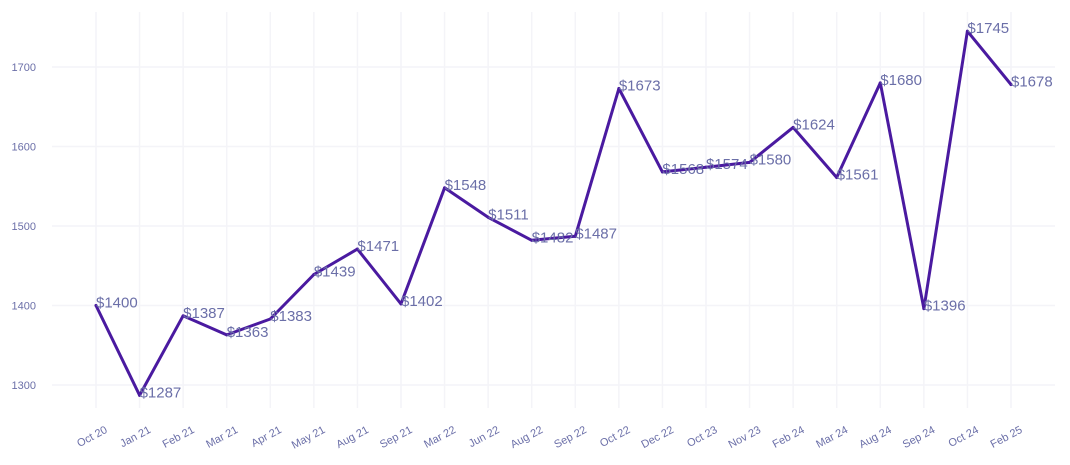 Image resolution: width=1070 pixels, height=465 pixels. Describe the element at coordinates (266, 437) in the screenshot. I see `x-tick-label: Apr 21` at that location.